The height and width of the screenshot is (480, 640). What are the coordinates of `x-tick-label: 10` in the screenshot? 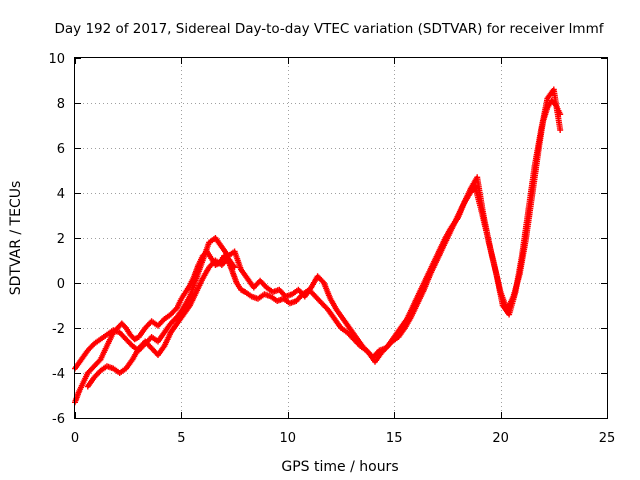 It's located at (288, 438).